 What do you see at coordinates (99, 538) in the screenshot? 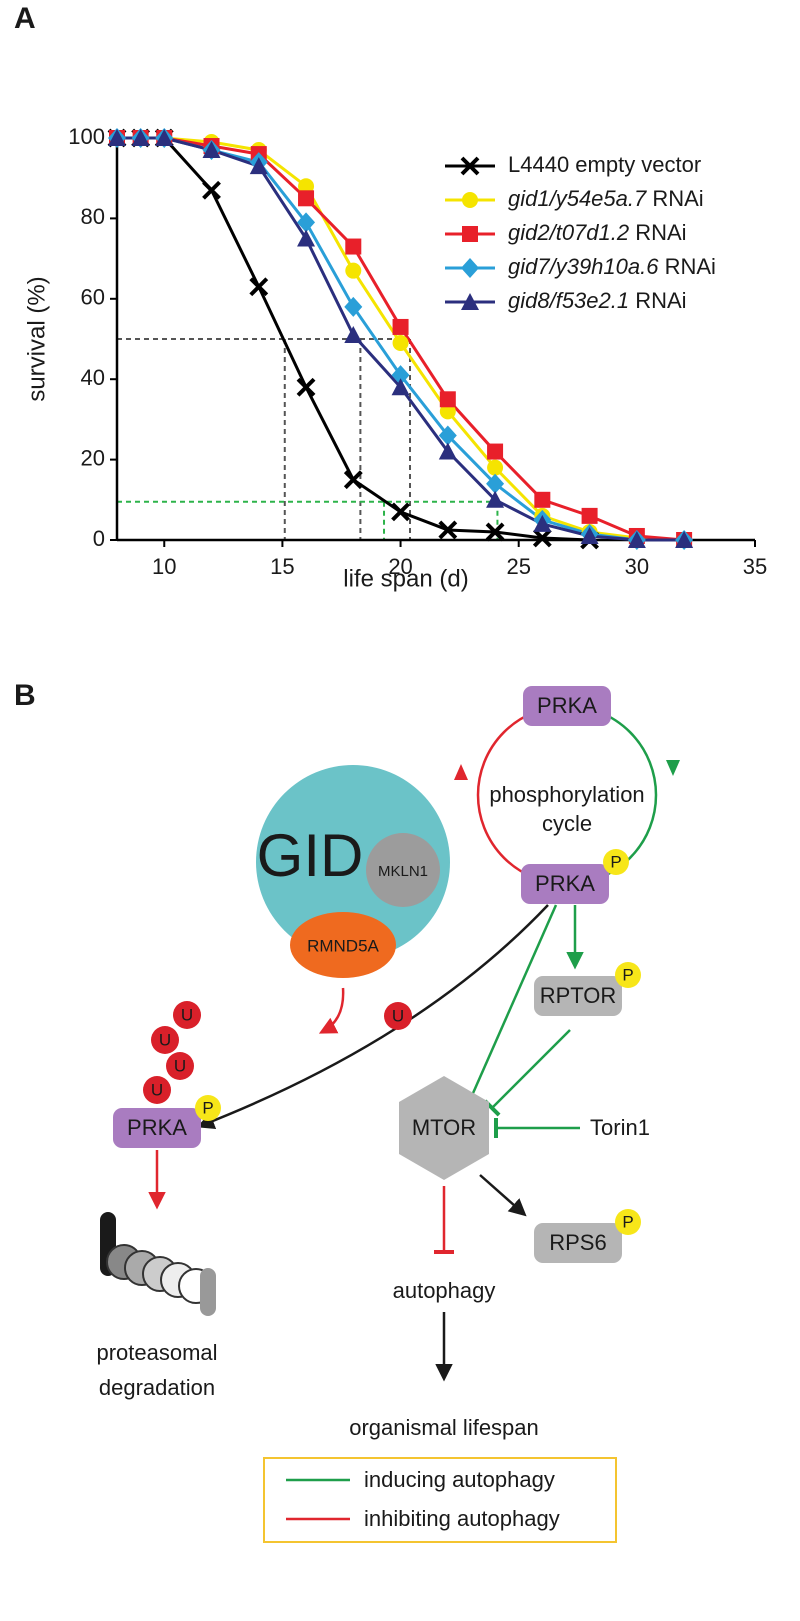
I see `y-tick-label: 0` at bounding box center [99, 538].